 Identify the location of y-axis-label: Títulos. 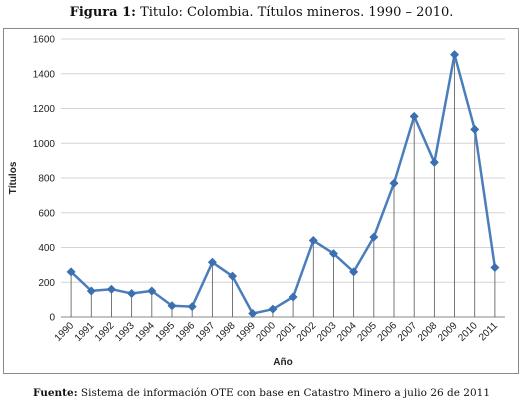
(13, 177).